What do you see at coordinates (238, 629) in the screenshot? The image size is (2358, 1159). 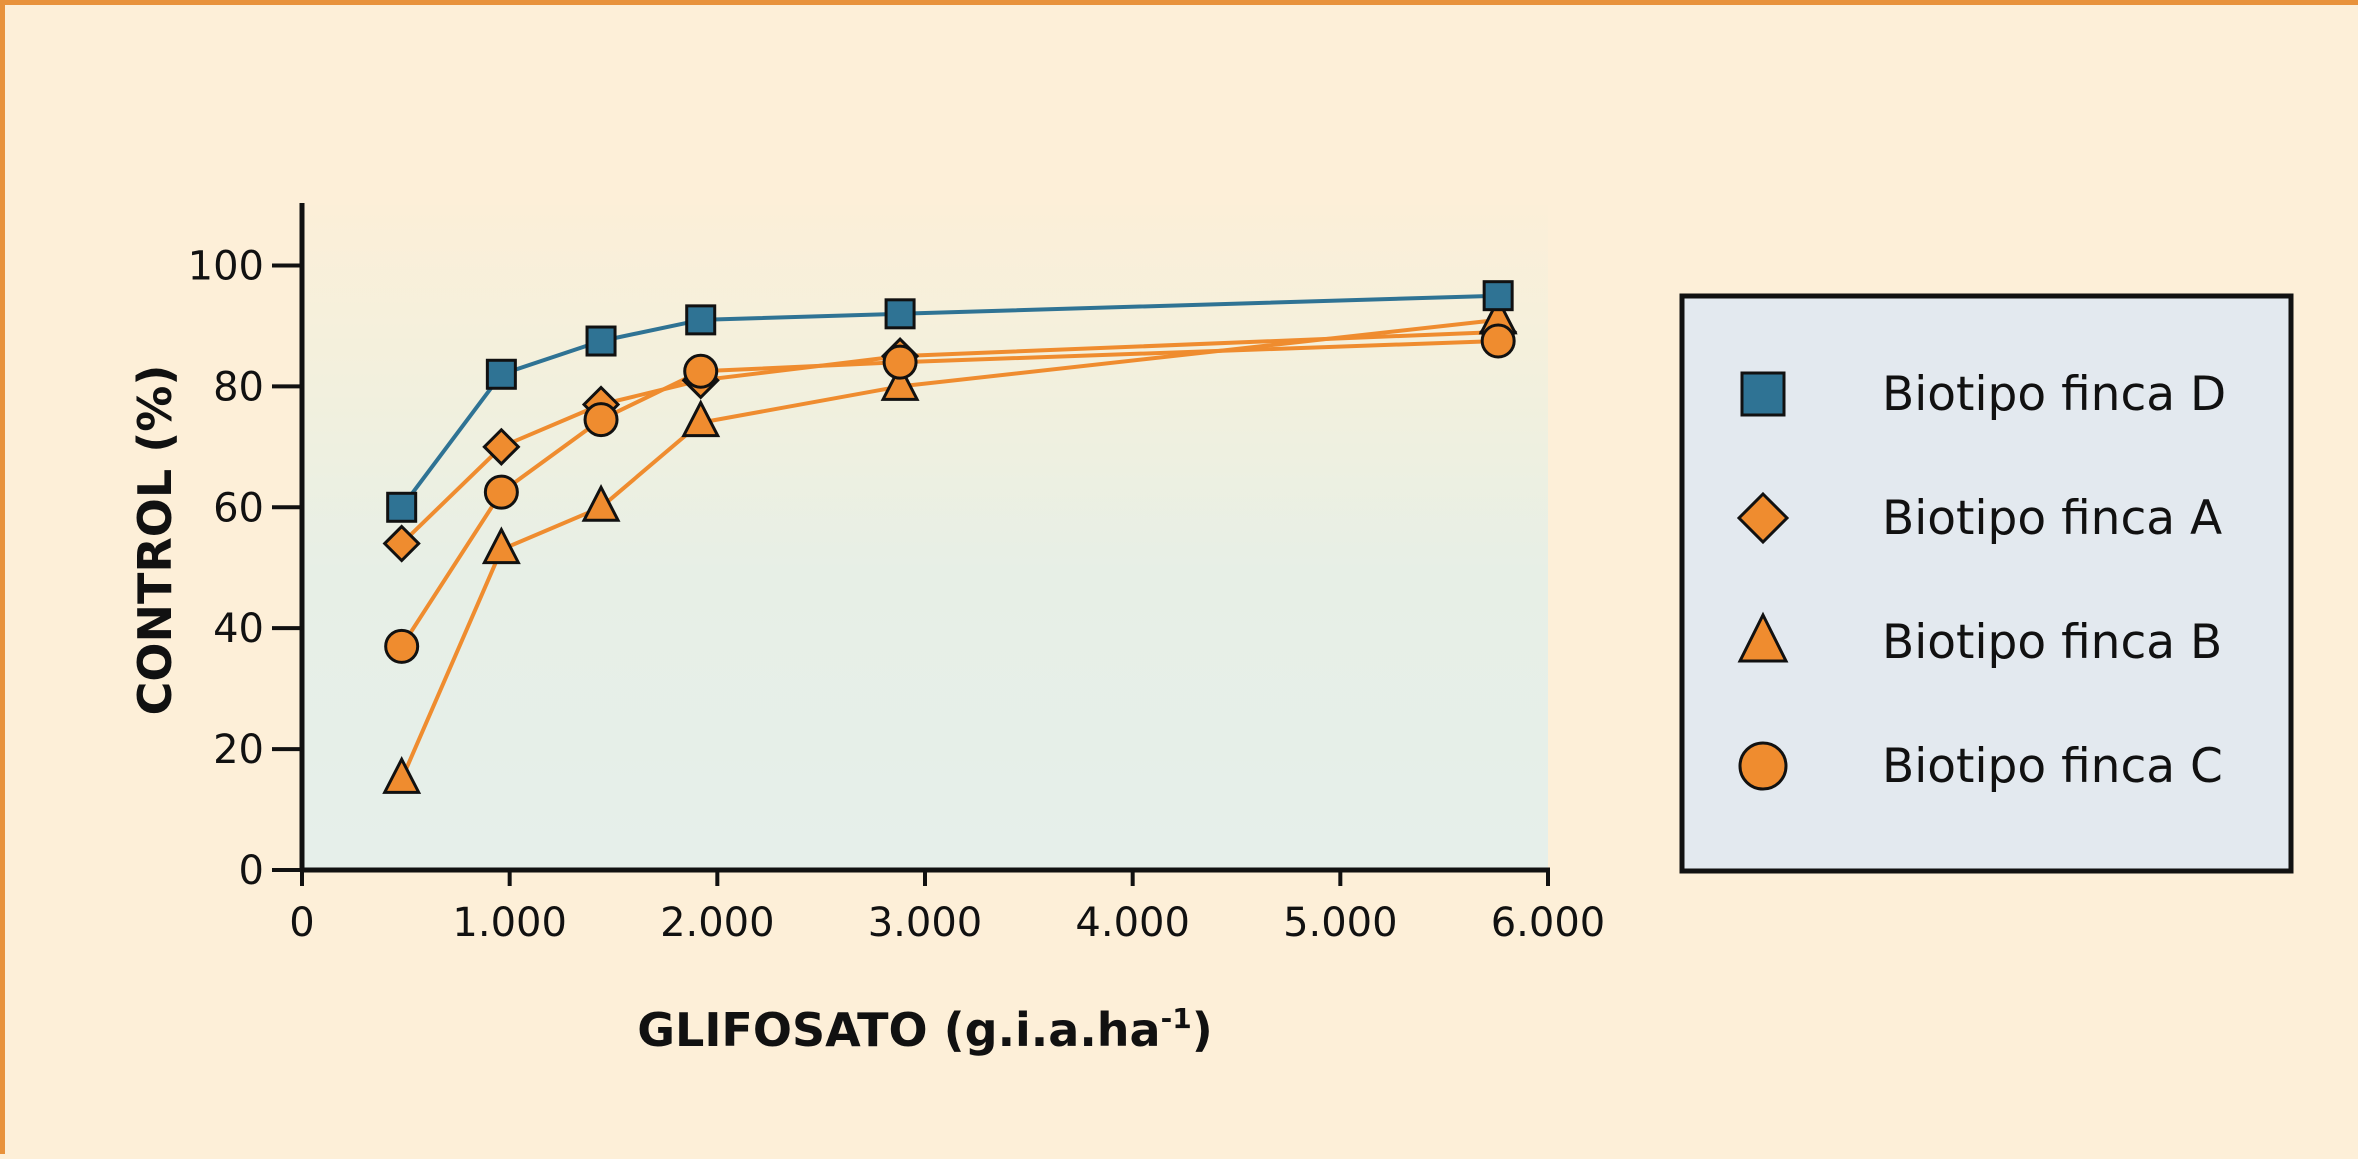 I see `y-tick-label: 40` at bounding box center [238, 629].